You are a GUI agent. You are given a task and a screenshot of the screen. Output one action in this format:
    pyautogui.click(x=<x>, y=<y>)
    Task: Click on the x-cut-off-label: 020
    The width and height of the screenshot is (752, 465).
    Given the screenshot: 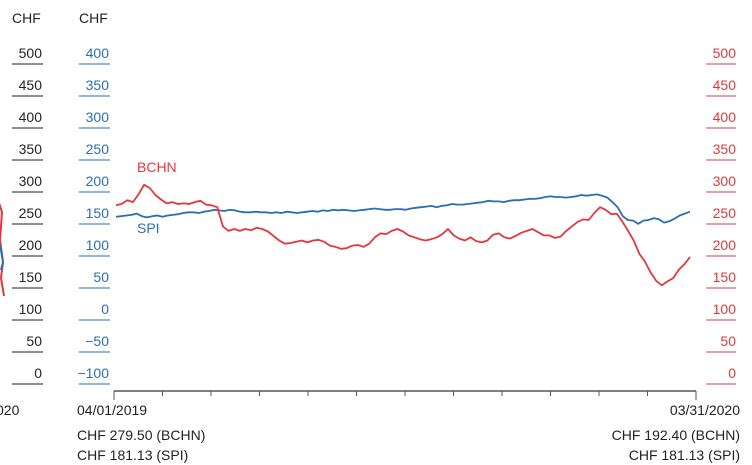 What is the action you would take?
    pyautogui.click(x=10, y=410)
    